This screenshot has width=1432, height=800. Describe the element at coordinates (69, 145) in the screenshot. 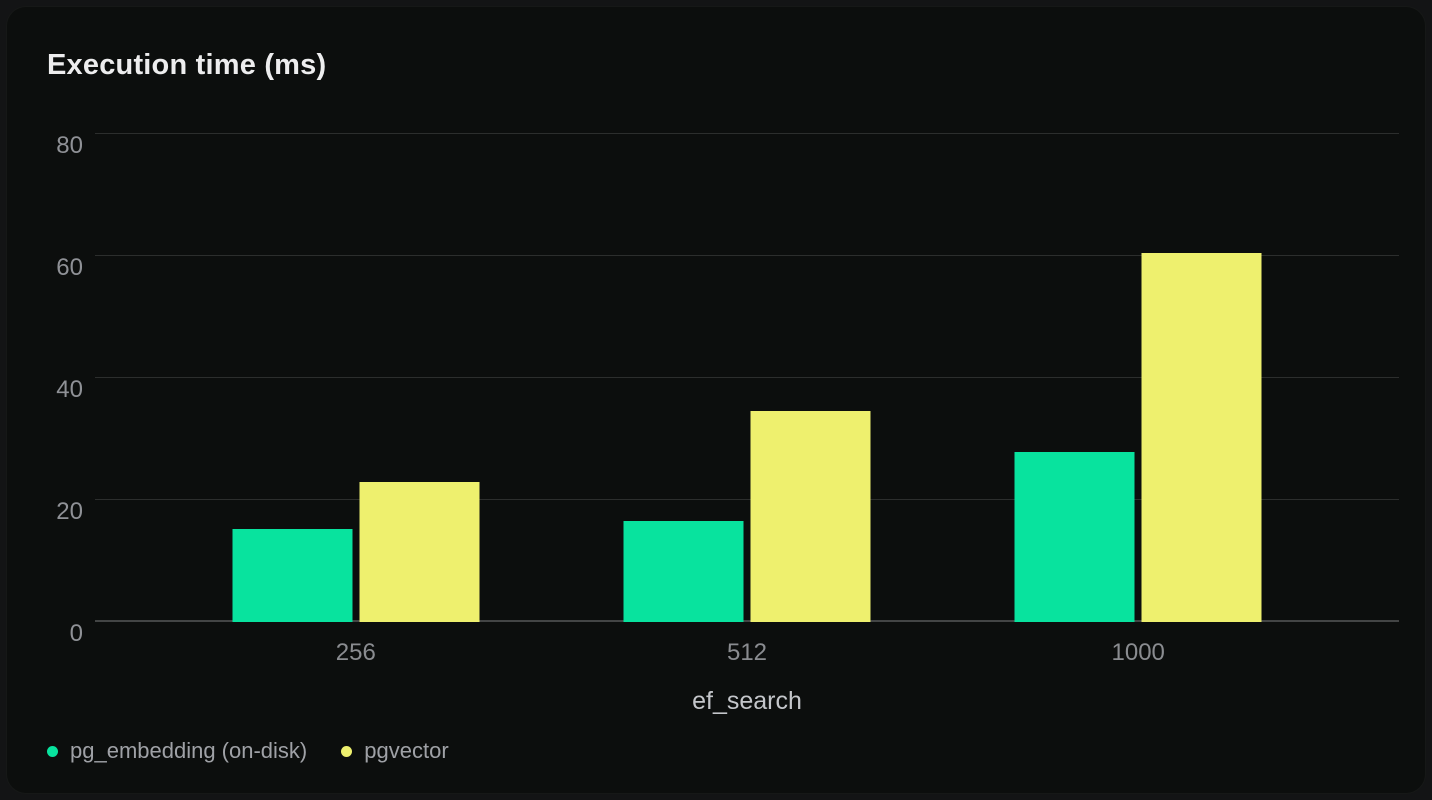

I see `y-tick-label: 80` at that location.